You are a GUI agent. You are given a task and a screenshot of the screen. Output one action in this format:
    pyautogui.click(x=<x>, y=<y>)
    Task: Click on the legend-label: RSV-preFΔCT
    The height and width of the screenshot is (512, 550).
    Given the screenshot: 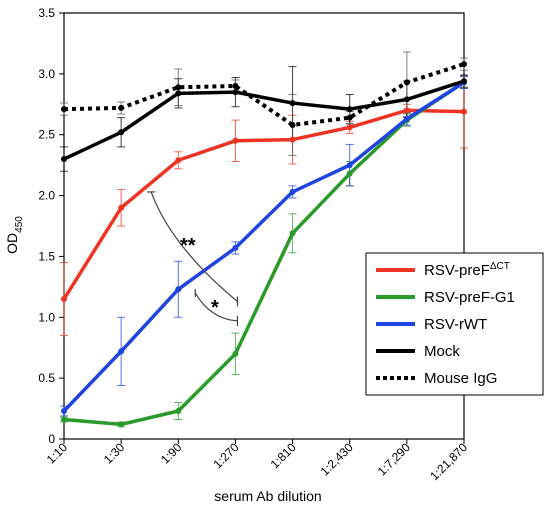 What is the action you would take?
    pyautogui.click(x=467, y=270)
    